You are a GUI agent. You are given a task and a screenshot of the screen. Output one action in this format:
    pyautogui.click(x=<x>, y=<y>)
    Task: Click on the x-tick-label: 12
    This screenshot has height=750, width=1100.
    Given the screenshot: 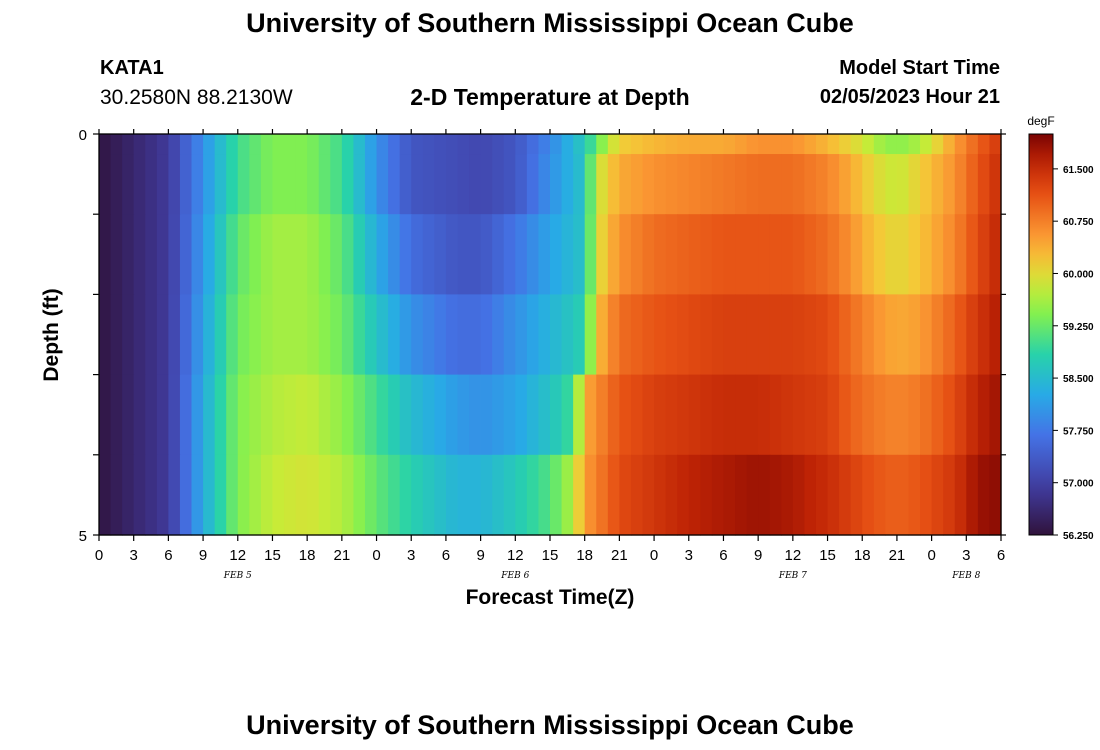 What is the action you would take?
    pyautogui.click(x=237, y=555)
    